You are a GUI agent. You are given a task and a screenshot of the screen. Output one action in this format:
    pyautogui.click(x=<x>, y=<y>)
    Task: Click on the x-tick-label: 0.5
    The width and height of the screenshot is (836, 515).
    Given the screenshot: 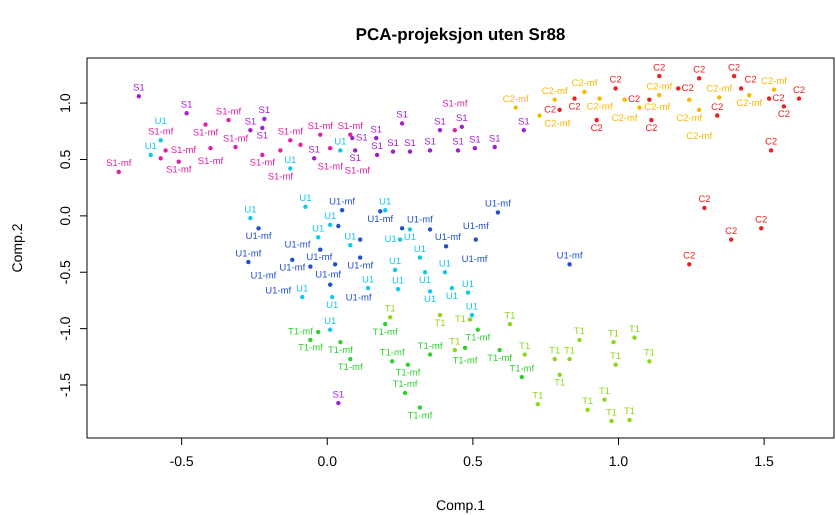 What is the action you would take?
    pyautogui.click(x=473, y=461)
    